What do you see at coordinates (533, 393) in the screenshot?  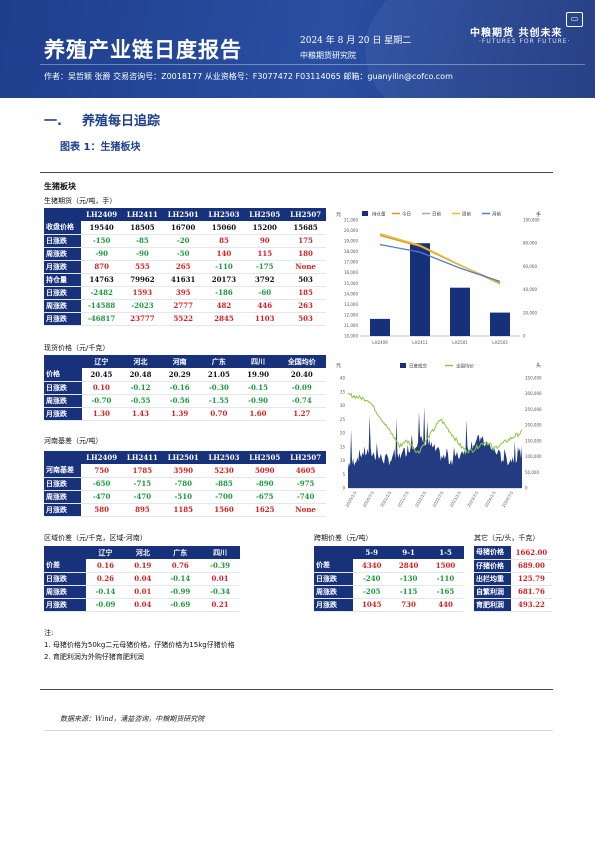 I see `y2-tick-label: 300,000` at bounding box center [533, 393].